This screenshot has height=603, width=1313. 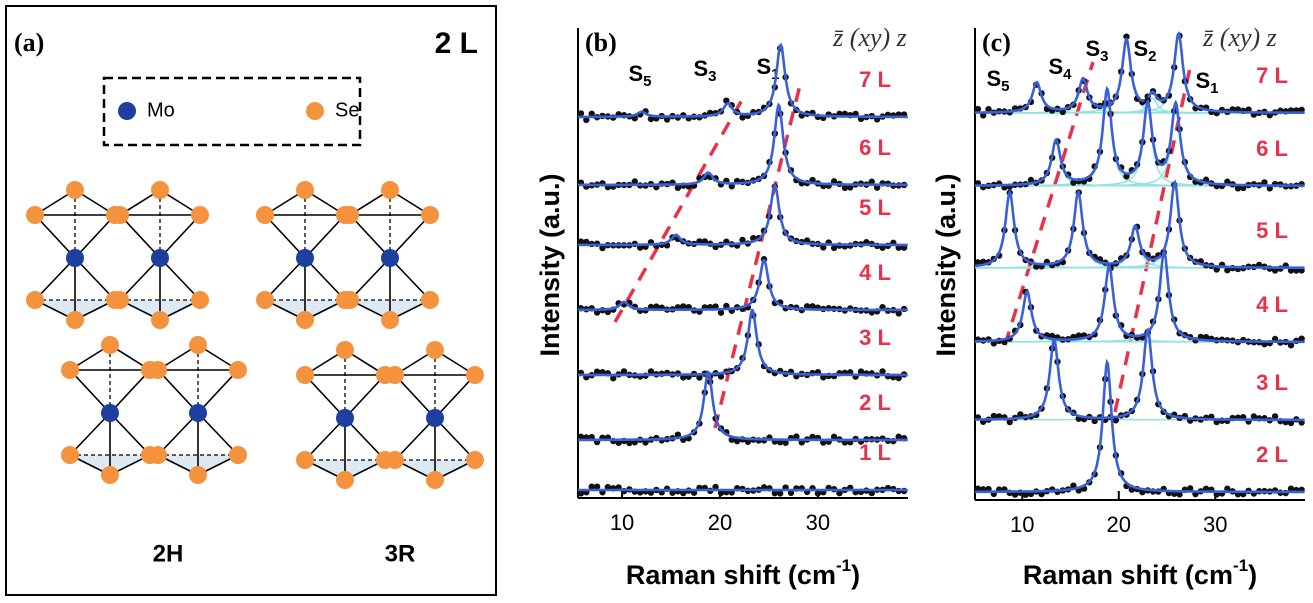 What do you see at coordinates (347, 110) in the screenshot?
I see `legend-label: Se` at bounding box center [347, 110].